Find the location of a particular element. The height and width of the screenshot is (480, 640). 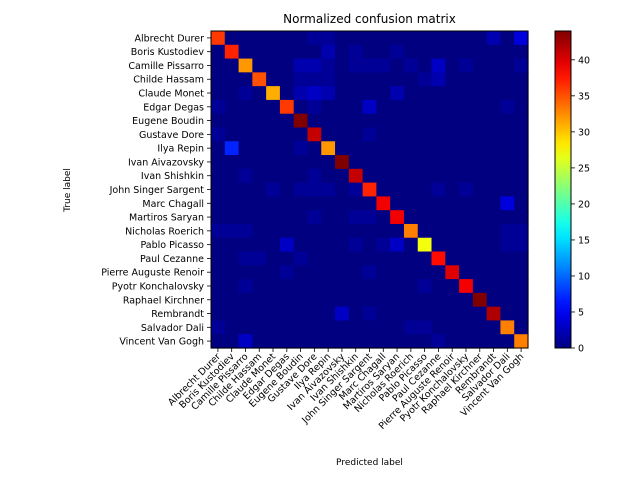

y-tick-label: Paul Cezanne is located at coordinates (172, 259).